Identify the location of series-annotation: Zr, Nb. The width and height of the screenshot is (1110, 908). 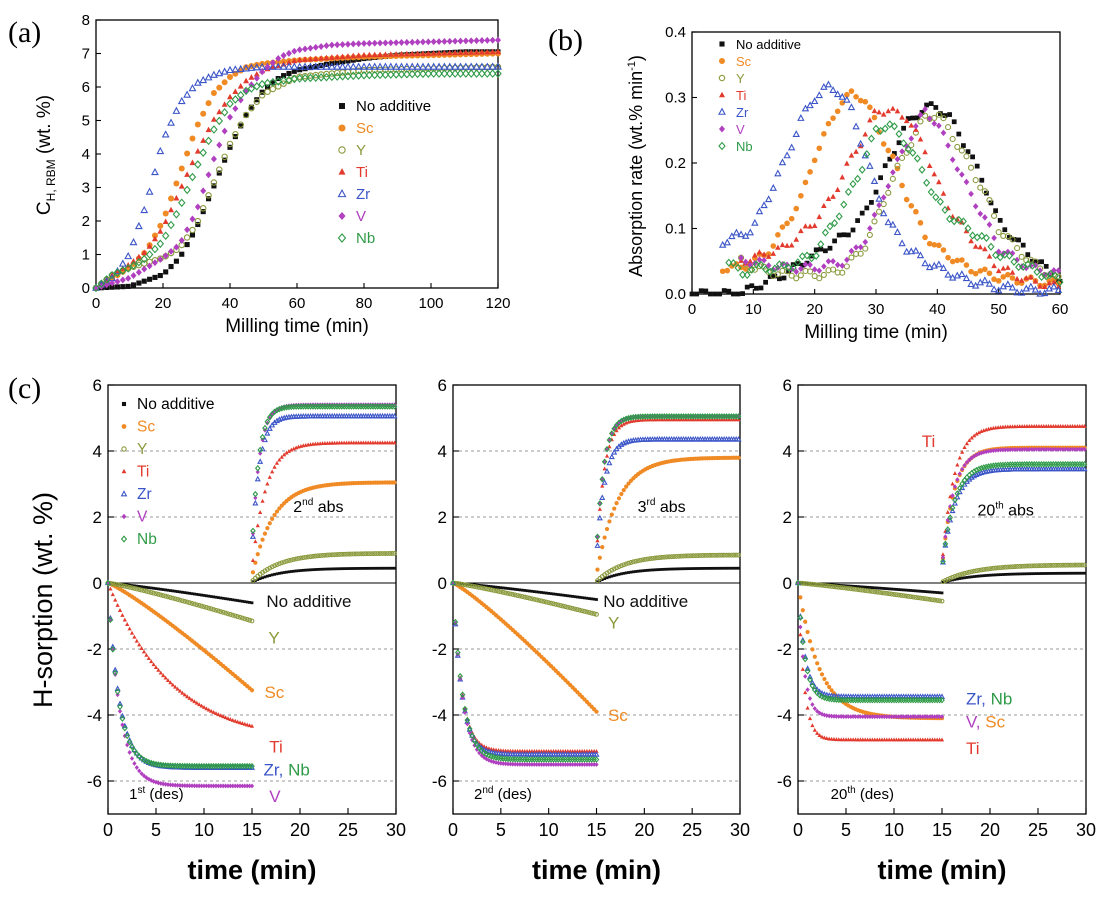
(989, 699).